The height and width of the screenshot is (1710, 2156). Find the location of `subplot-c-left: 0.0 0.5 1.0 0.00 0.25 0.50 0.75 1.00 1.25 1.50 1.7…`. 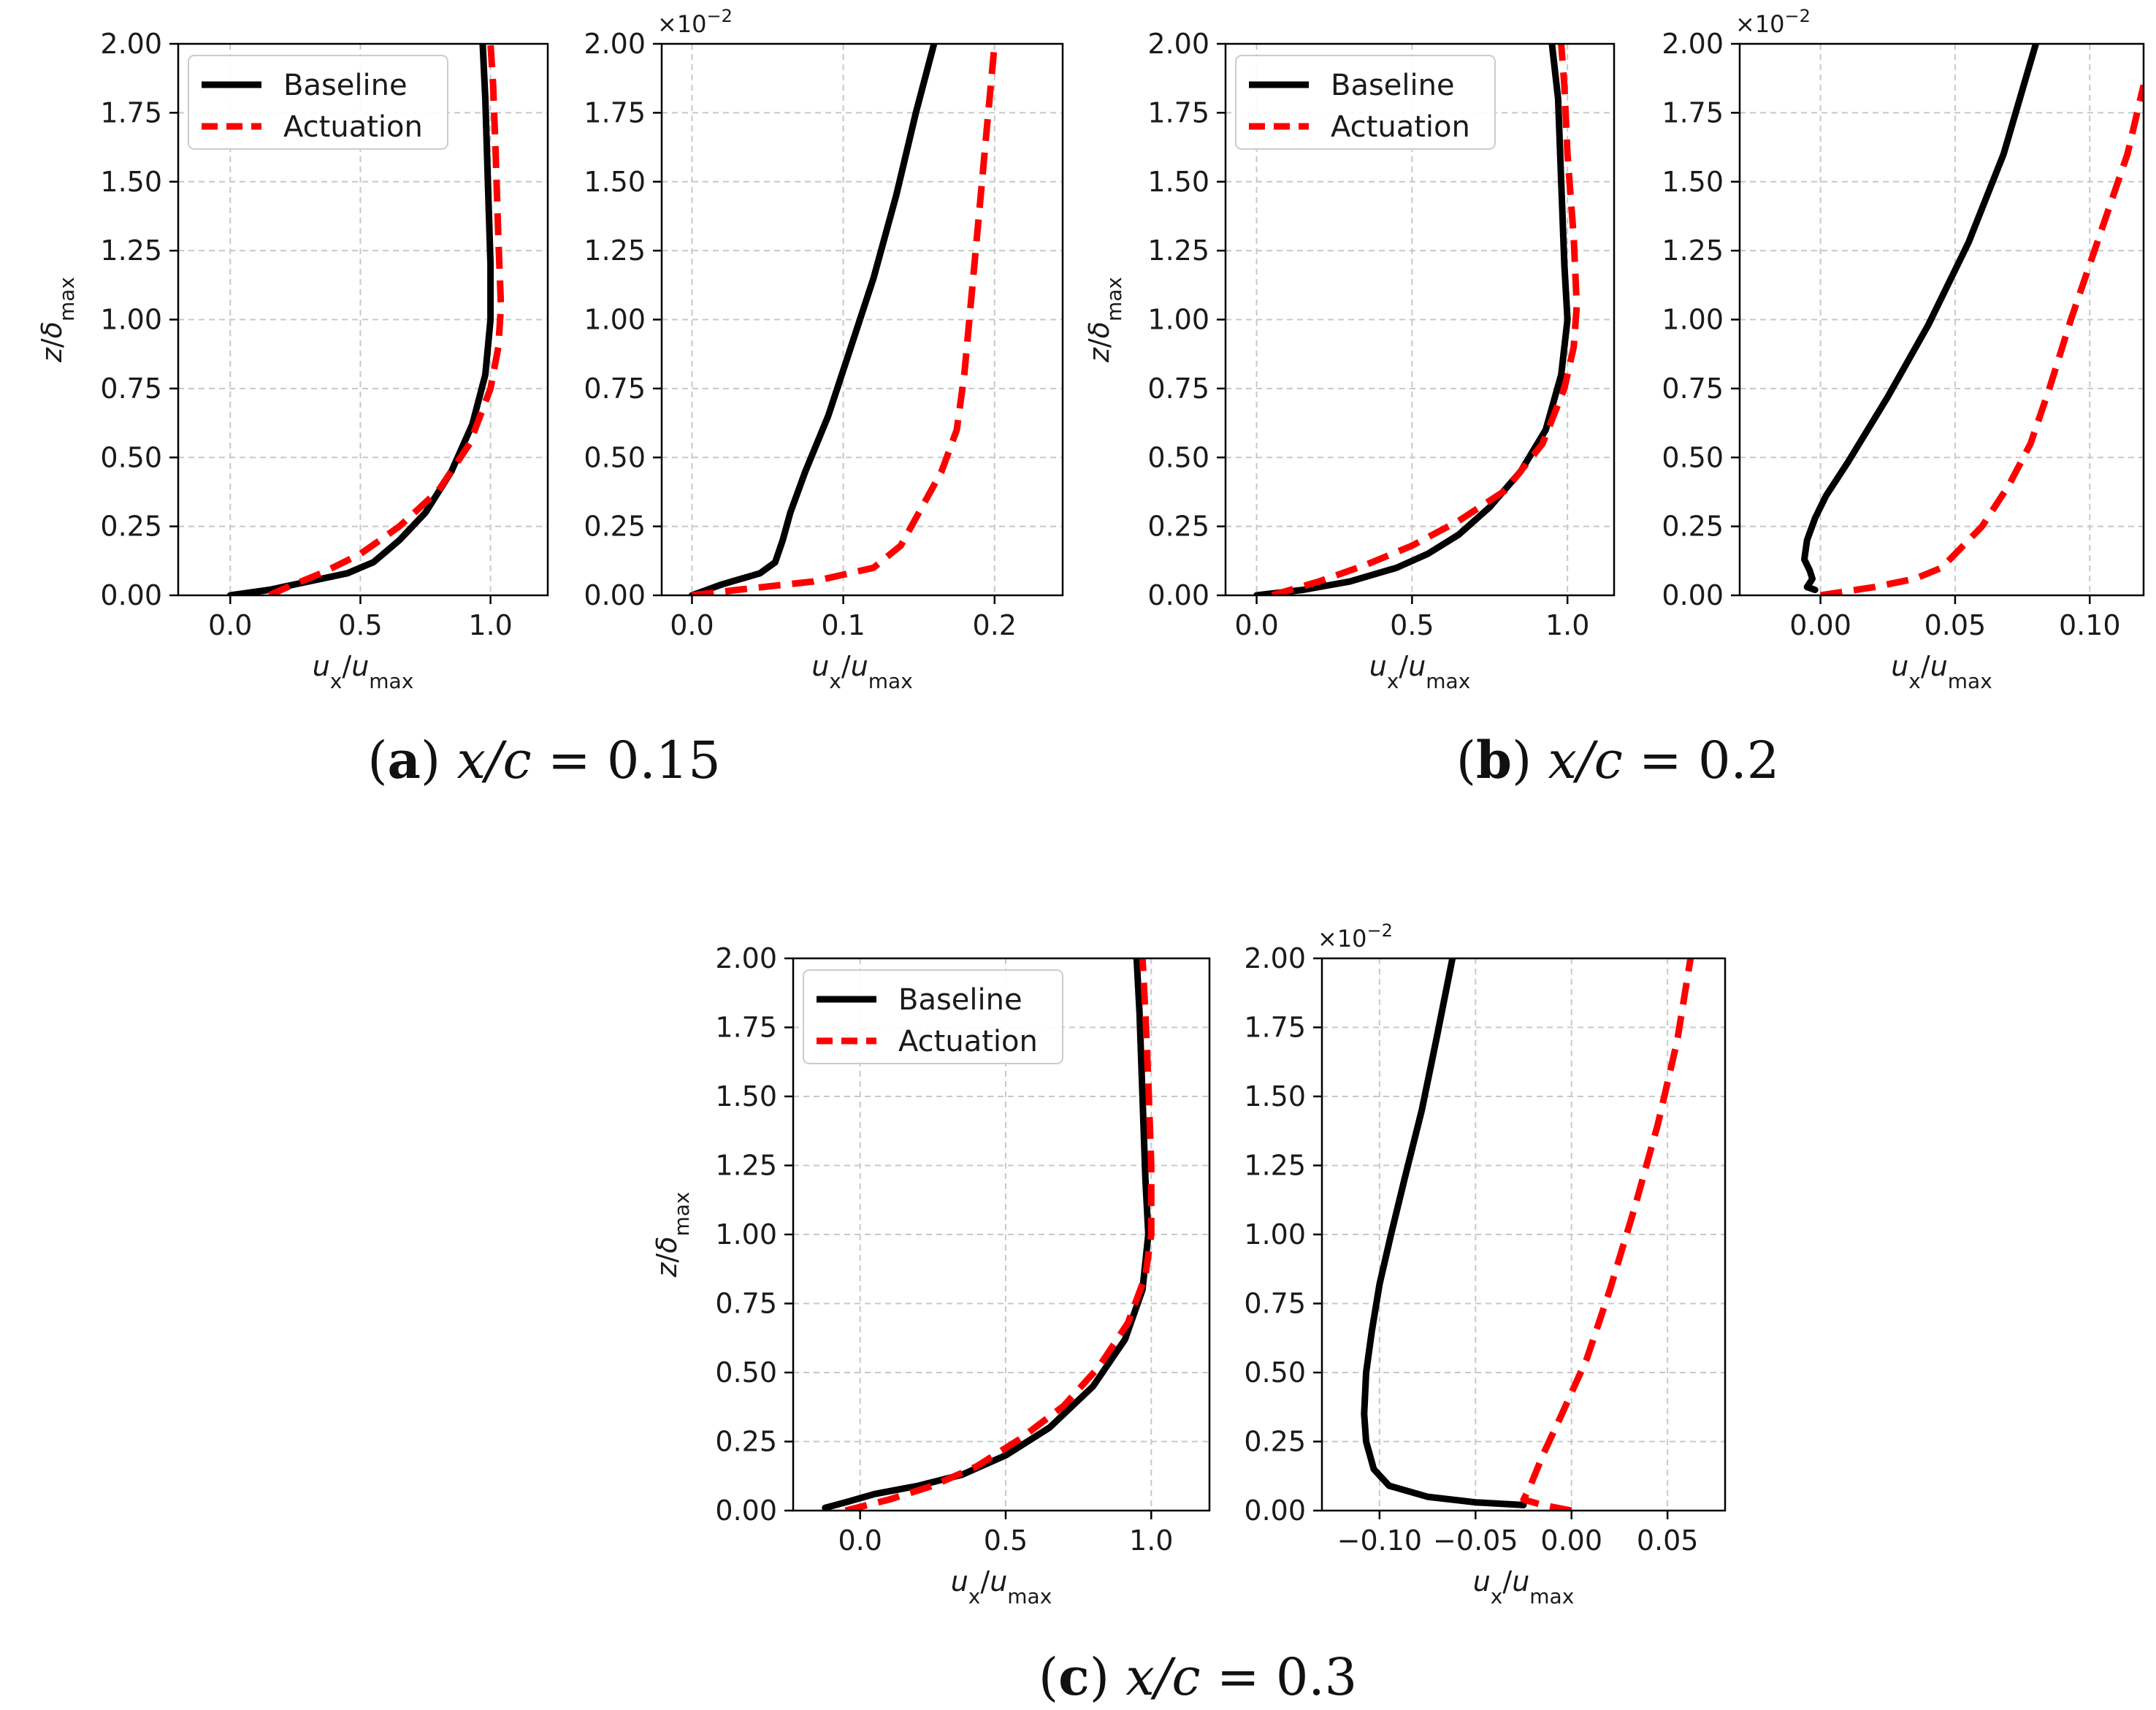

subplot-c-left: 0.0 0.5 1.0 0.00 0.25 0.50 0.75 1.00 1.25 1.50 1.7… is located at coordinates (931, 1275).